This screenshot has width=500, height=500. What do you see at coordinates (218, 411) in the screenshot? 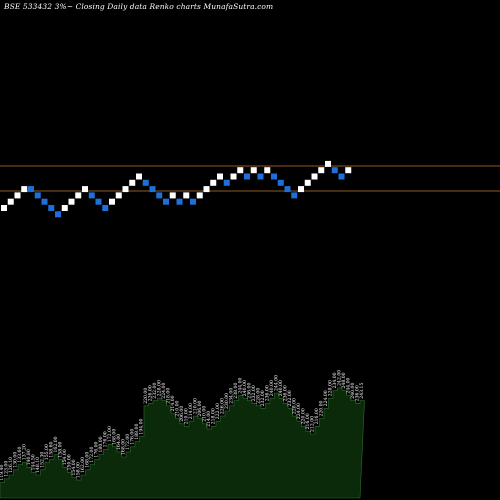
I see `volume-label: 222.00` at bounding box center [218, 411].